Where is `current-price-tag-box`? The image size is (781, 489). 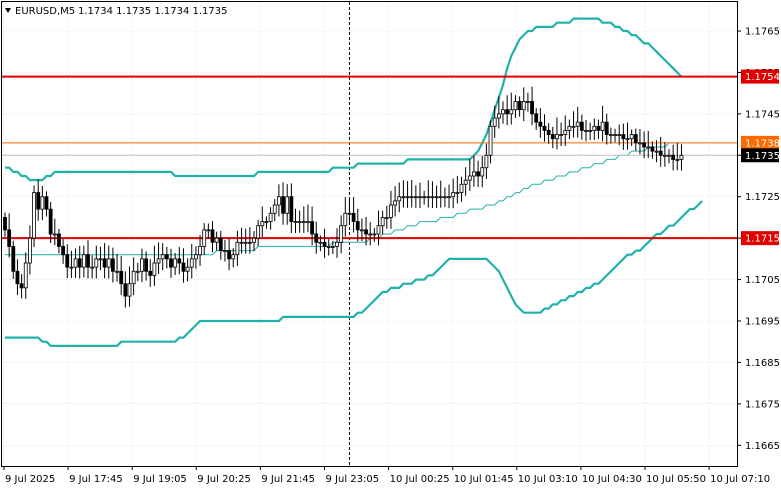 current-price-tag-box is located at coordinates (760, 155).